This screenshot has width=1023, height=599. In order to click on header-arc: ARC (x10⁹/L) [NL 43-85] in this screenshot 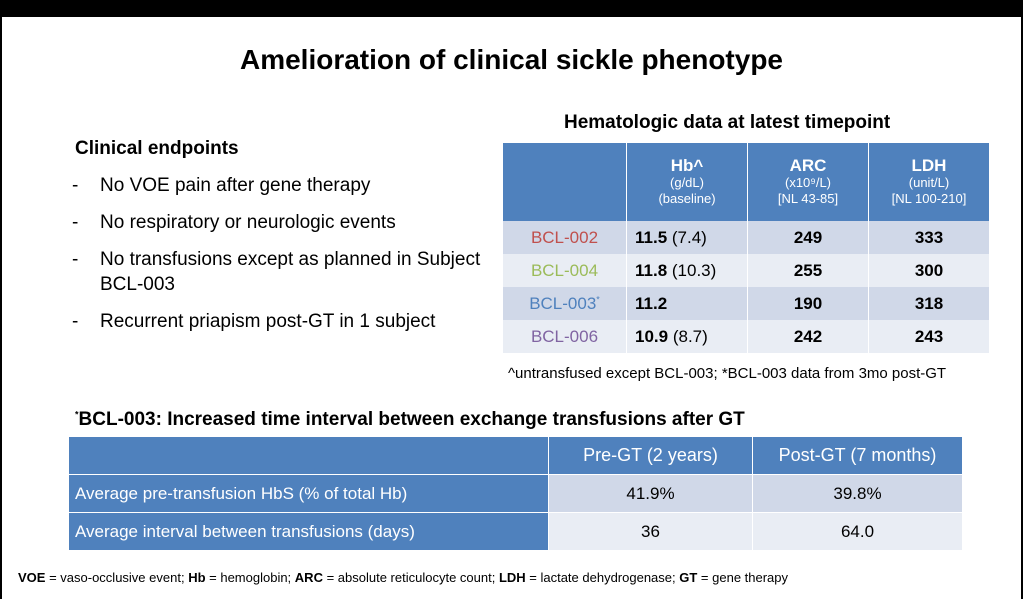, I will do `click(808, 182)`.